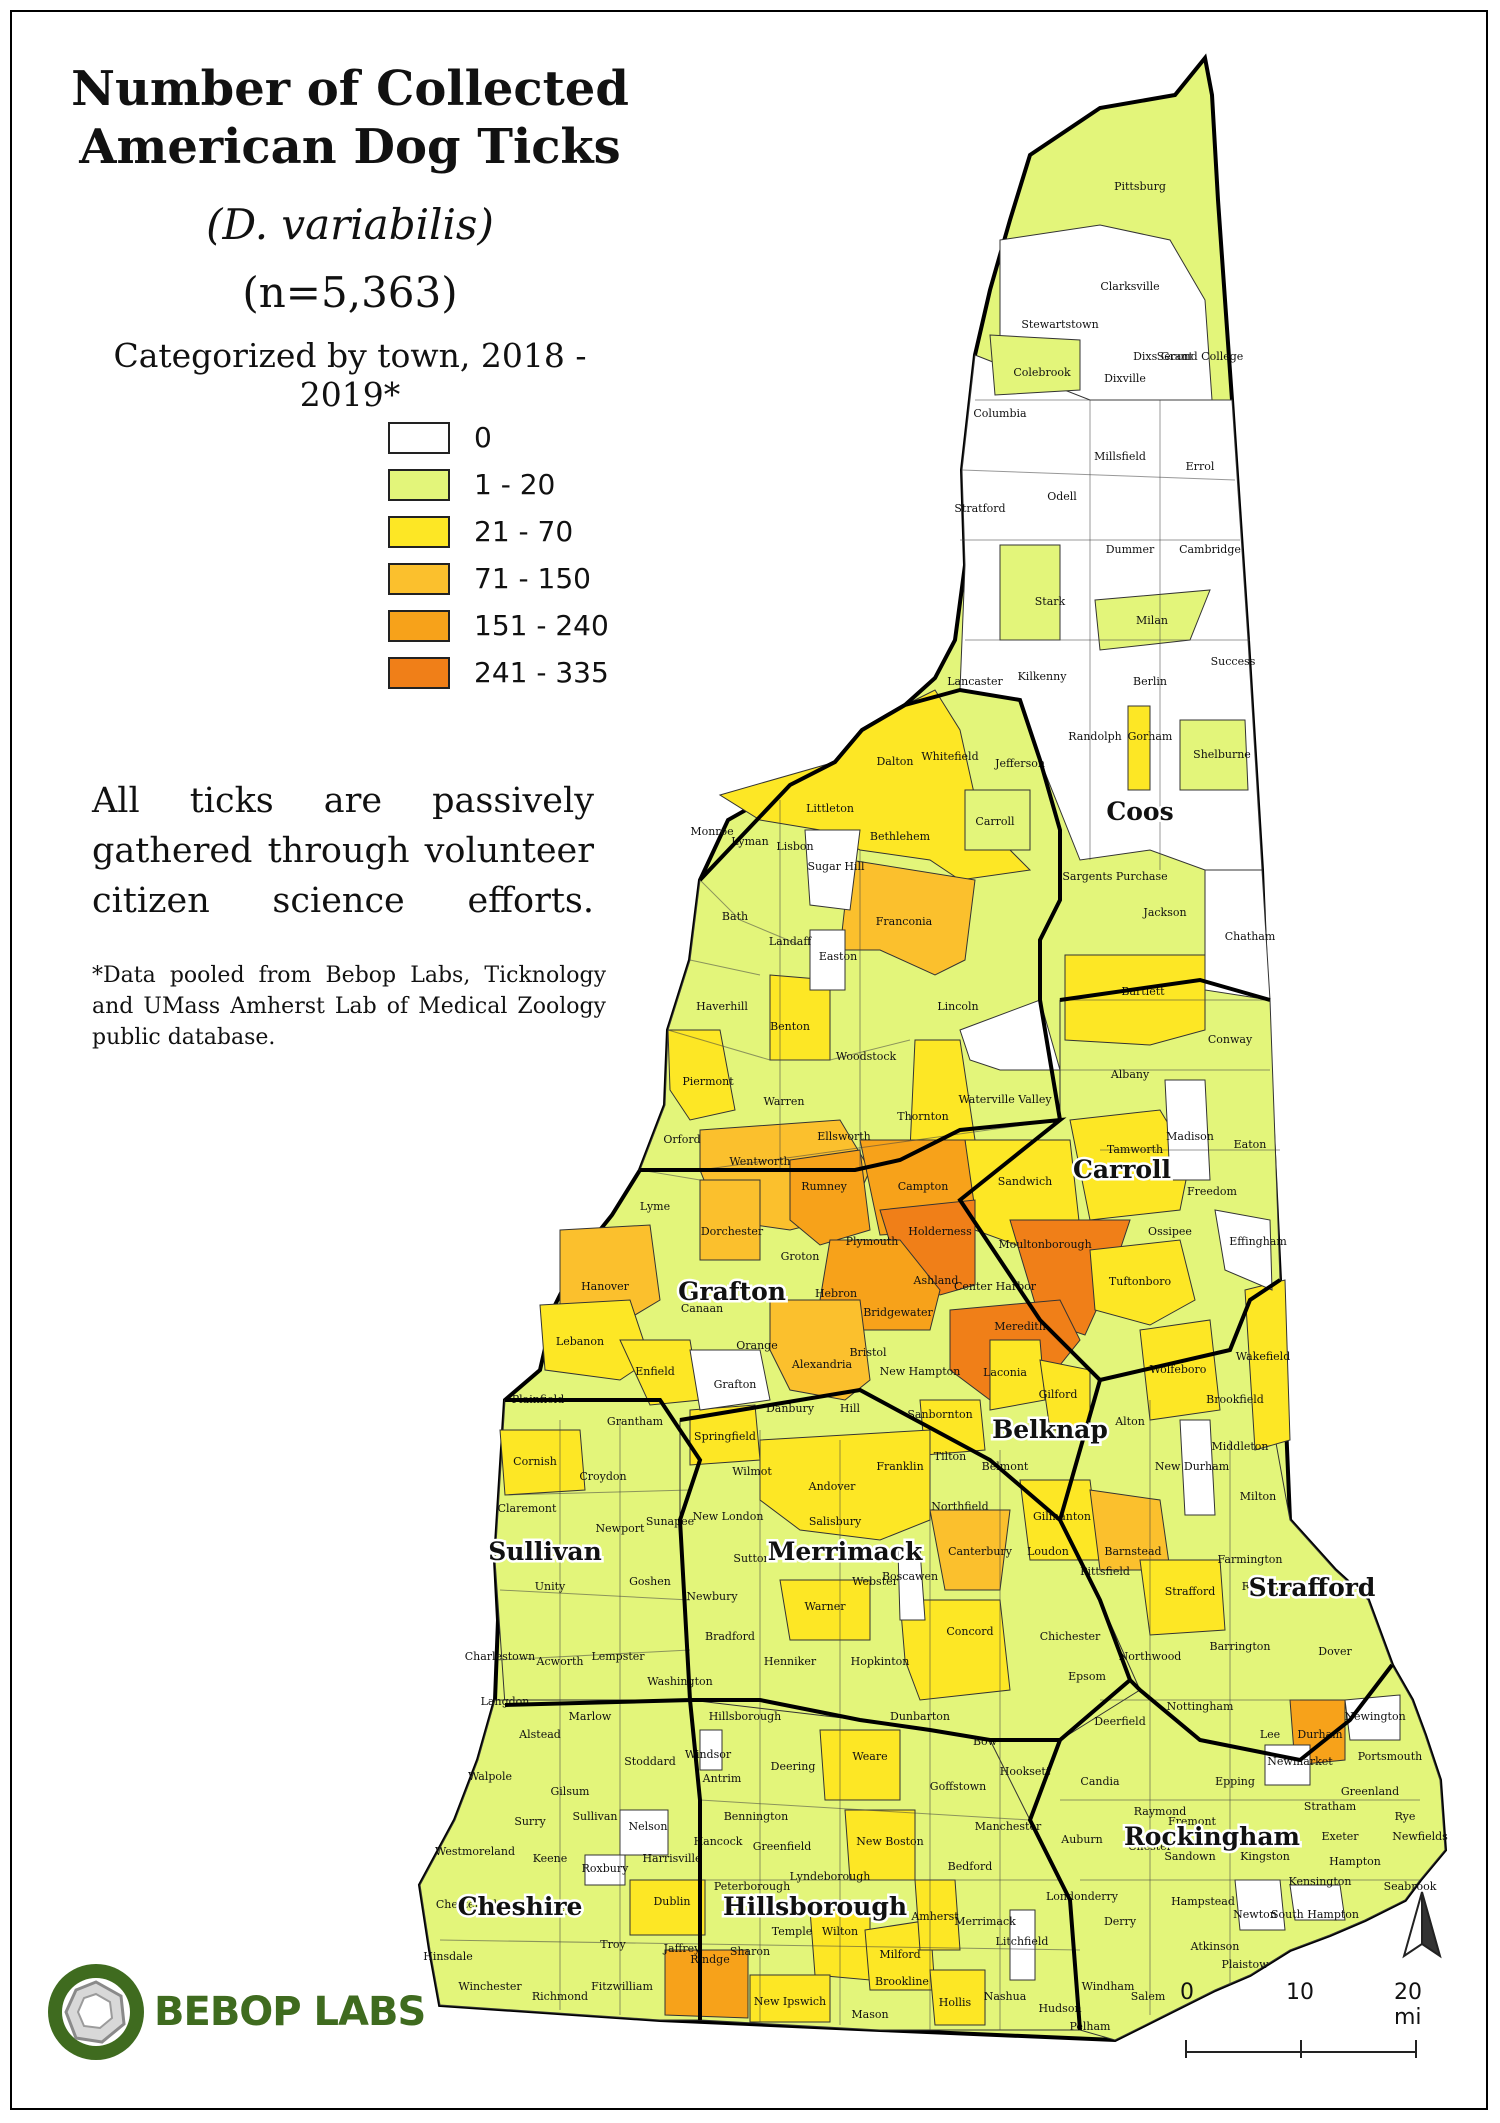 The width and height of the screenshot is (1500, 2123). I want to click on town-label: Tuftonboro, so click(1140, 1281).